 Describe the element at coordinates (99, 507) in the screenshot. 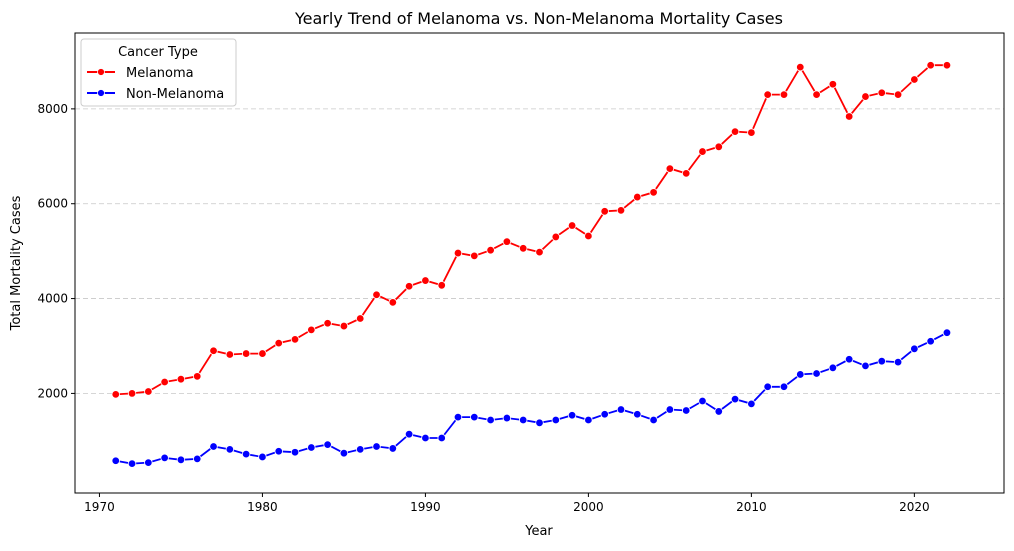

I see `x-tick-label: 1970` at that location.